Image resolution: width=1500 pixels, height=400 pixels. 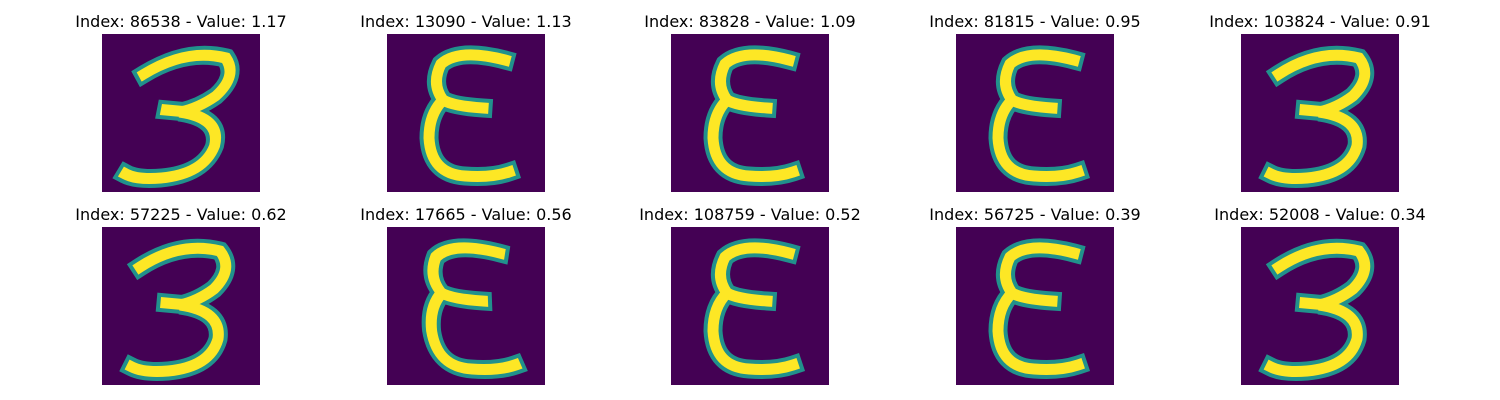 I want to click on panel-title: Index: 56725 - Value: 0.39, so click(x=1035, y=214).